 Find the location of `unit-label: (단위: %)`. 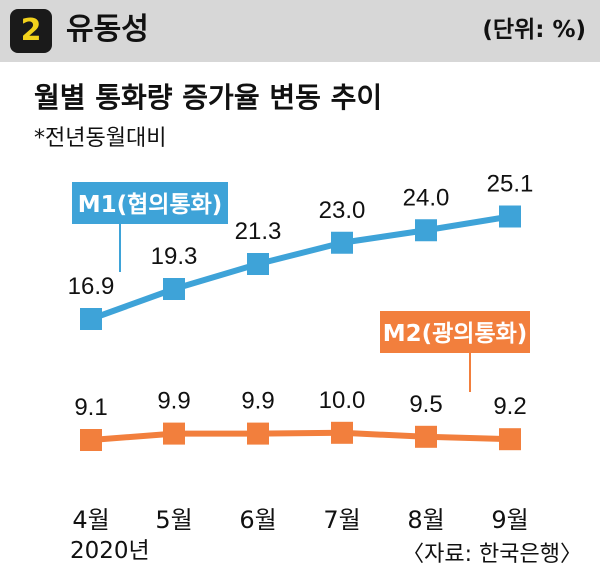

unit-label: (단위: %) is located at coordinates (534, 30).